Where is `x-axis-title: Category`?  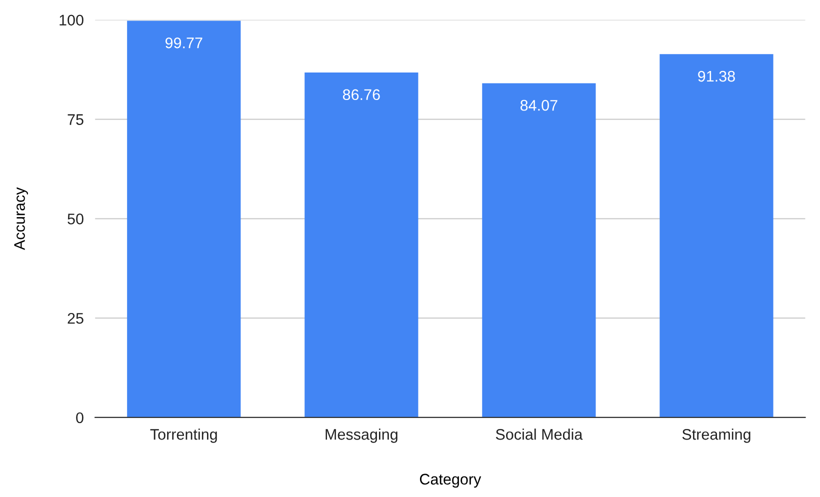 x-axis-title: Category is located at coordinates (451, 481).